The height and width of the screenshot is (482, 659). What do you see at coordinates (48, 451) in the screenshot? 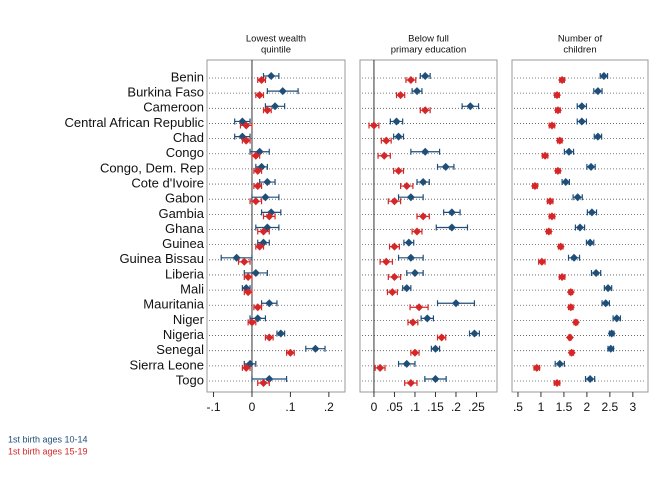
I see `legend-entry: 1st birth ages 15-19` at bounding box center [48, 451].